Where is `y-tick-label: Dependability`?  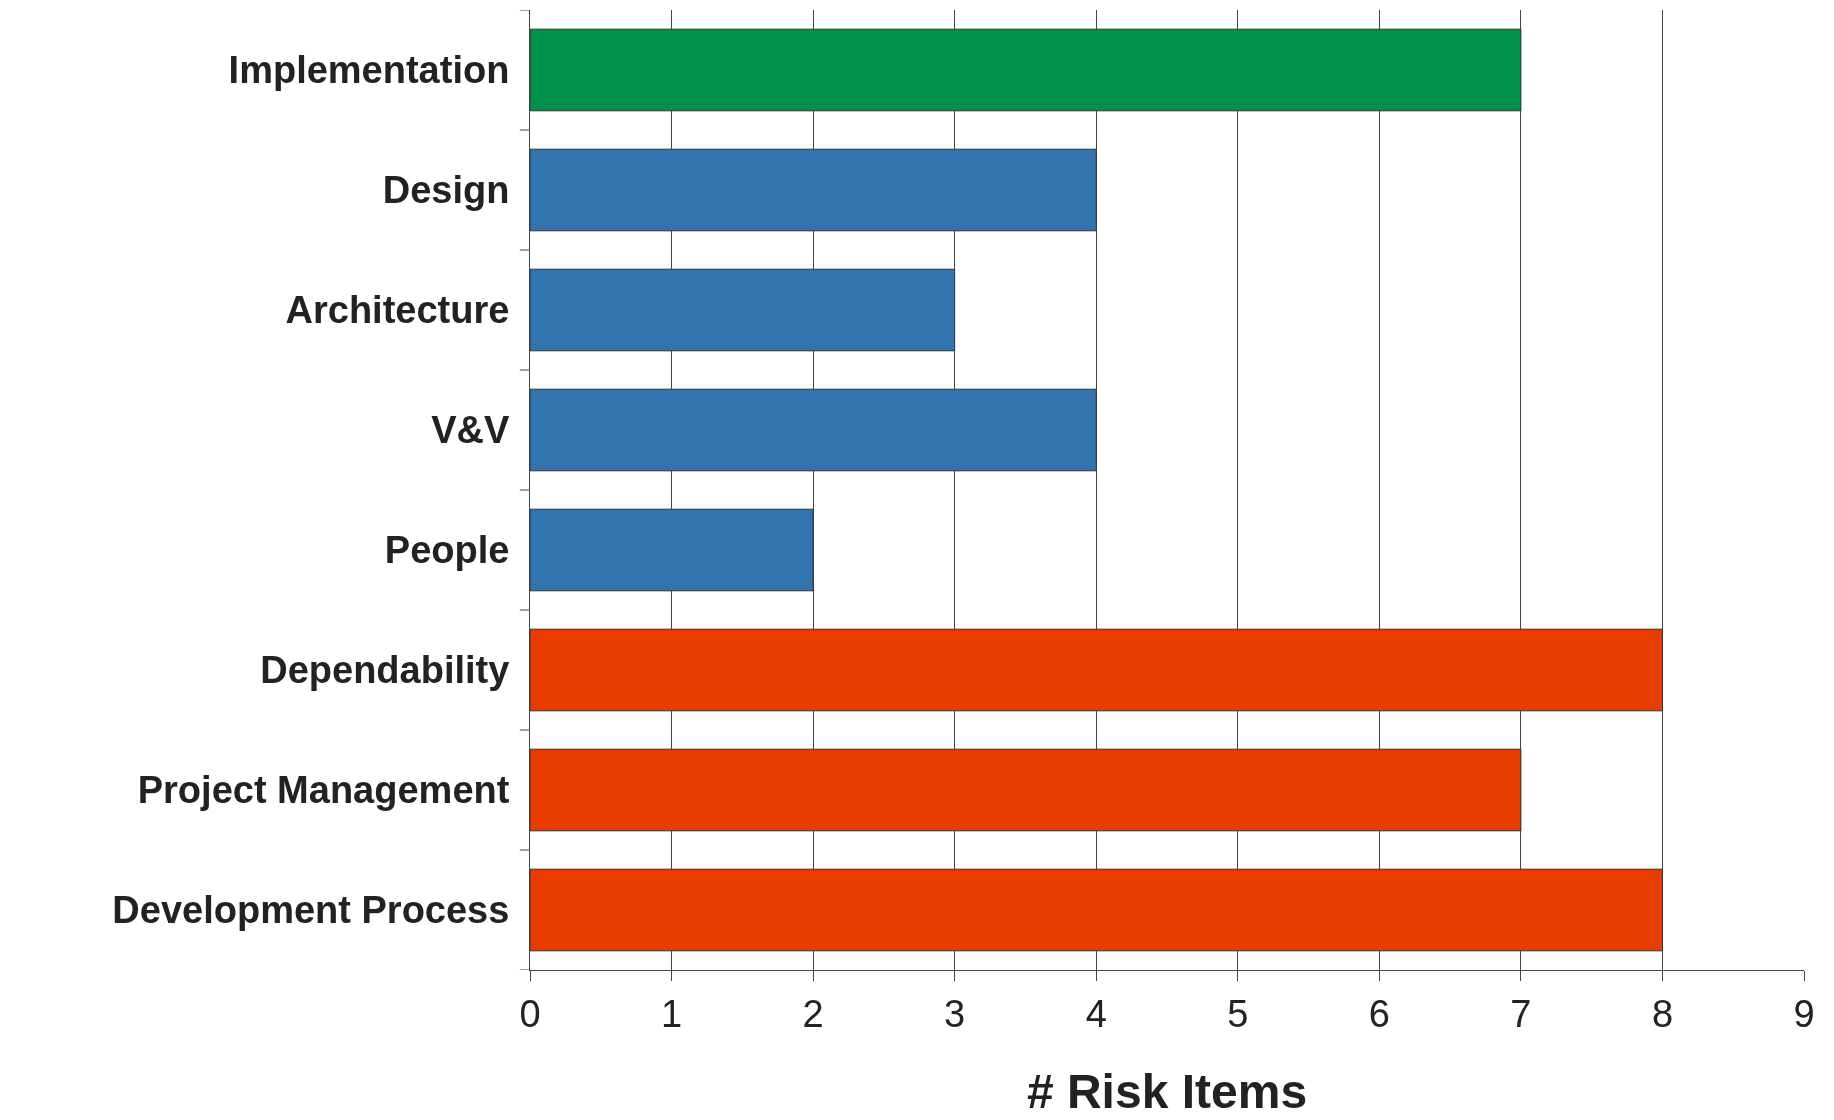
y-tick-label: Dependability is located at coordinates (385, 670).